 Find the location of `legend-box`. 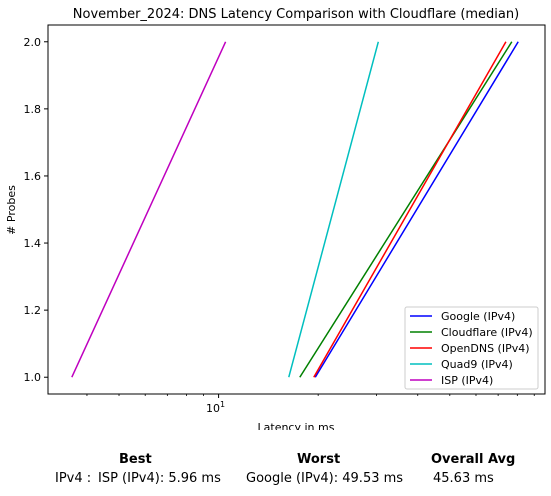

legend-box is located at coordinates (471, 348).